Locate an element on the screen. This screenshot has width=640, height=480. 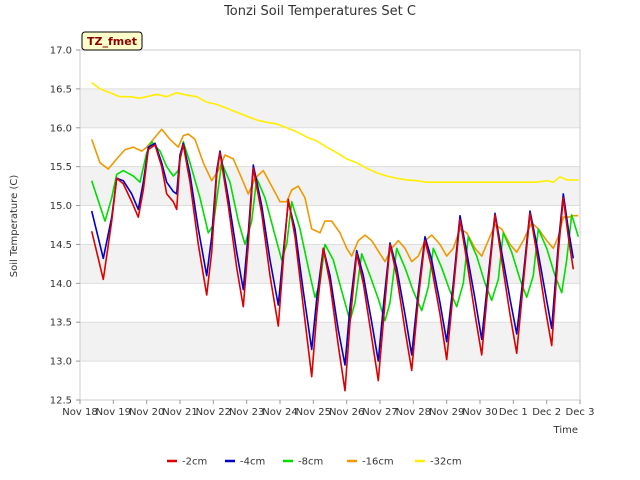
x-tick-label: Nov 30 is located at coordinates (479, 412).